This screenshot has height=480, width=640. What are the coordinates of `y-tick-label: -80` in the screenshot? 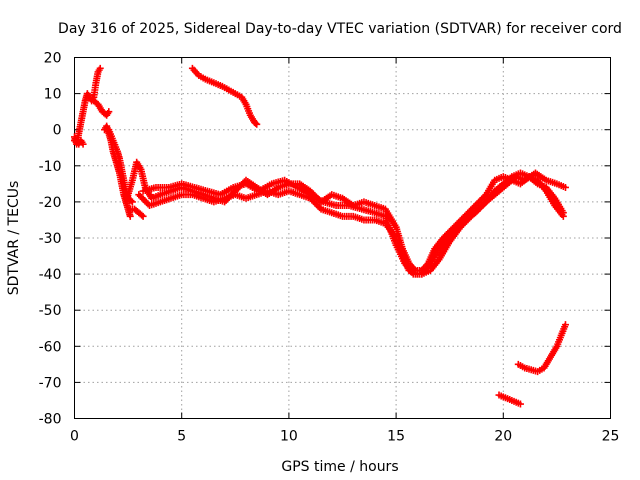 It's located at (50, 420).